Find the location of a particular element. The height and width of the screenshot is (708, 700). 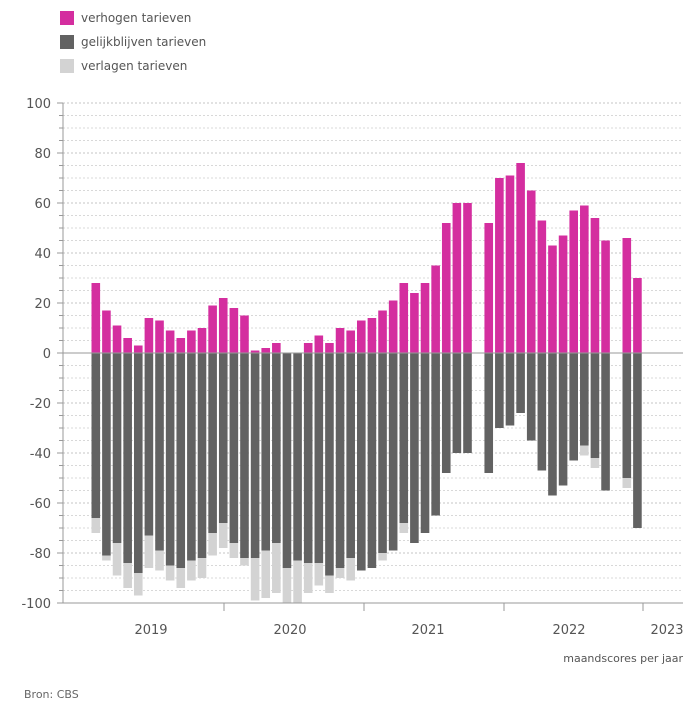

y-tick-label: 60 is located at coordinates (42, 204).